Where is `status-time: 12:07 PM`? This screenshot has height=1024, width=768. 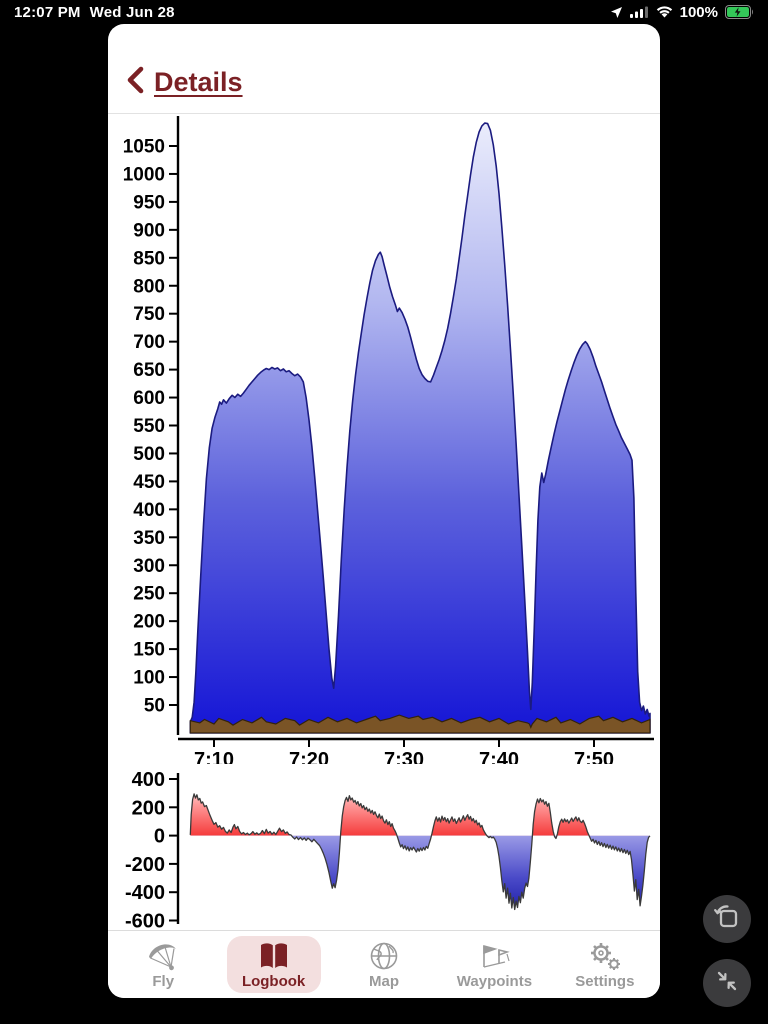 status-time: 12:07 PM is located at coordinates (47, 12).